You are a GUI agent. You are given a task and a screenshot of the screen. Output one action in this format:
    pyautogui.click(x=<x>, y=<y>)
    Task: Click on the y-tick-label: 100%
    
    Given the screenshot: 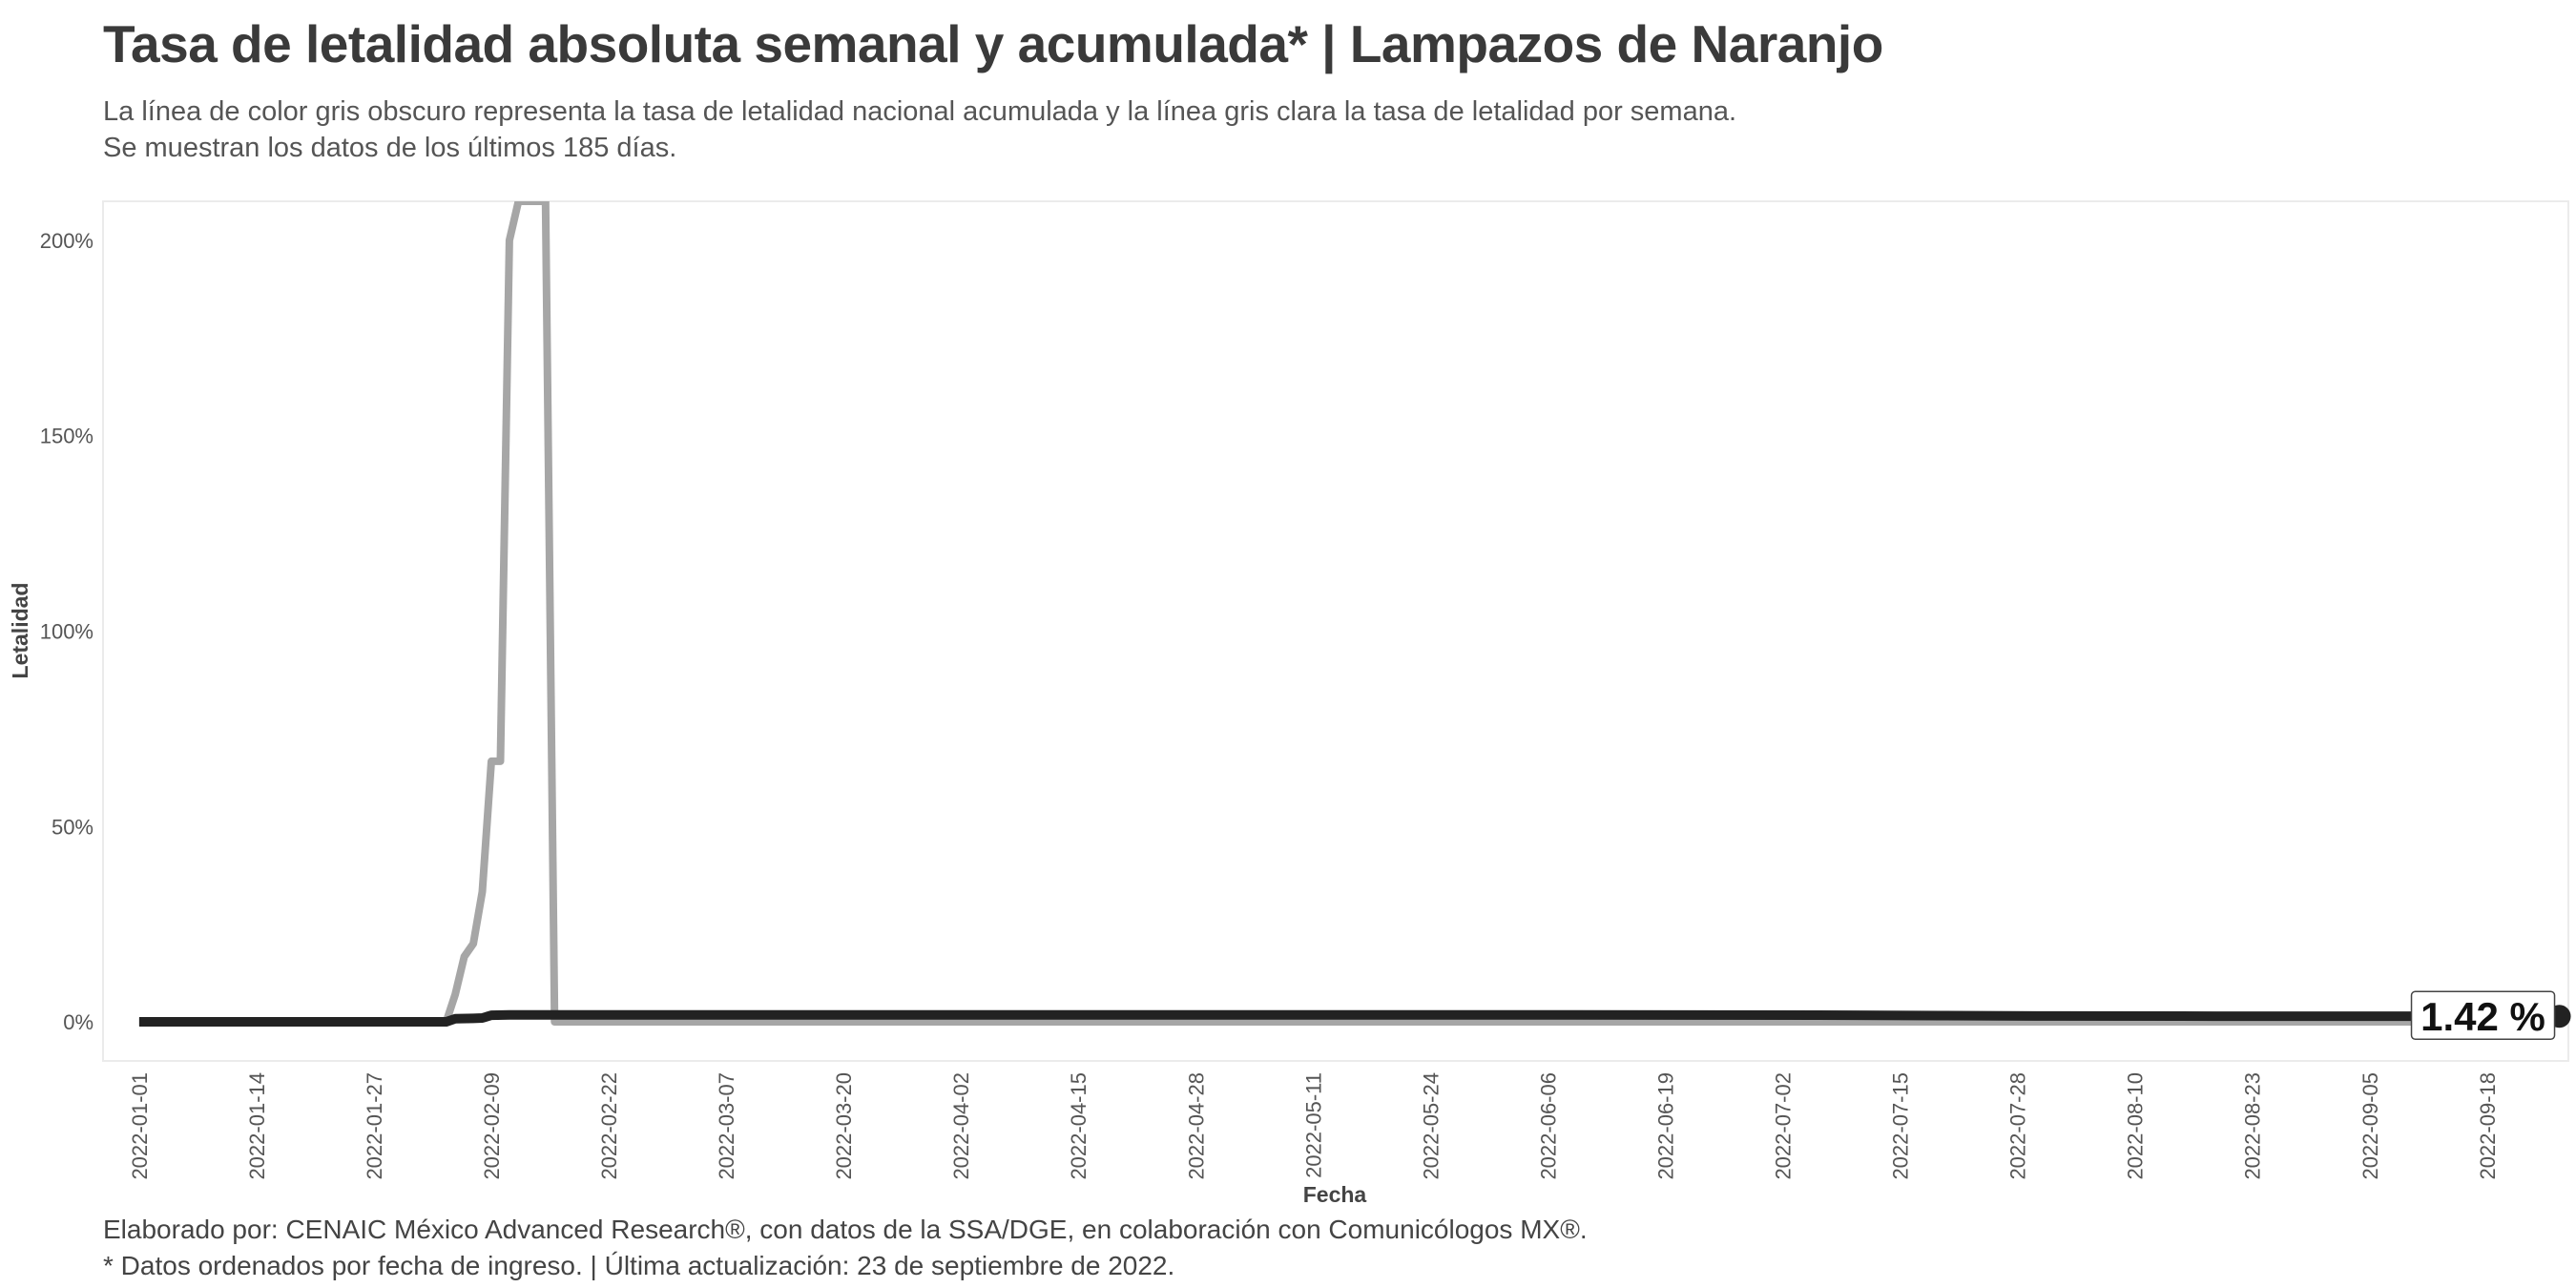 What is the action you would take?
    pyautogui.click(x=66, y=632)
    